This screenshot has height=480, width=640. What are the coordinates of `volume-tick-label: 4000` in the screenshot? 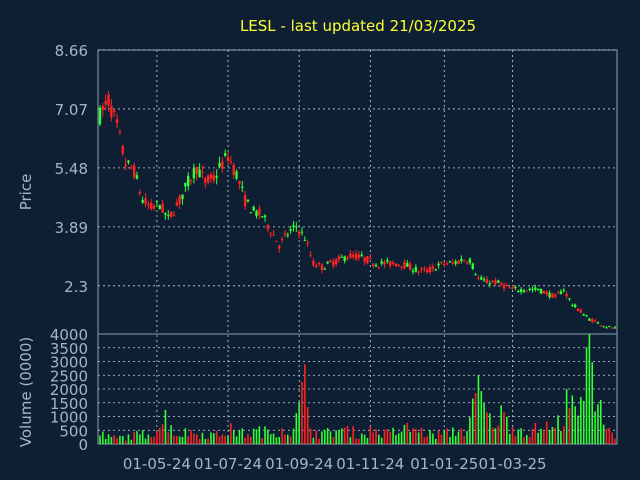 It's located at (69, 335).